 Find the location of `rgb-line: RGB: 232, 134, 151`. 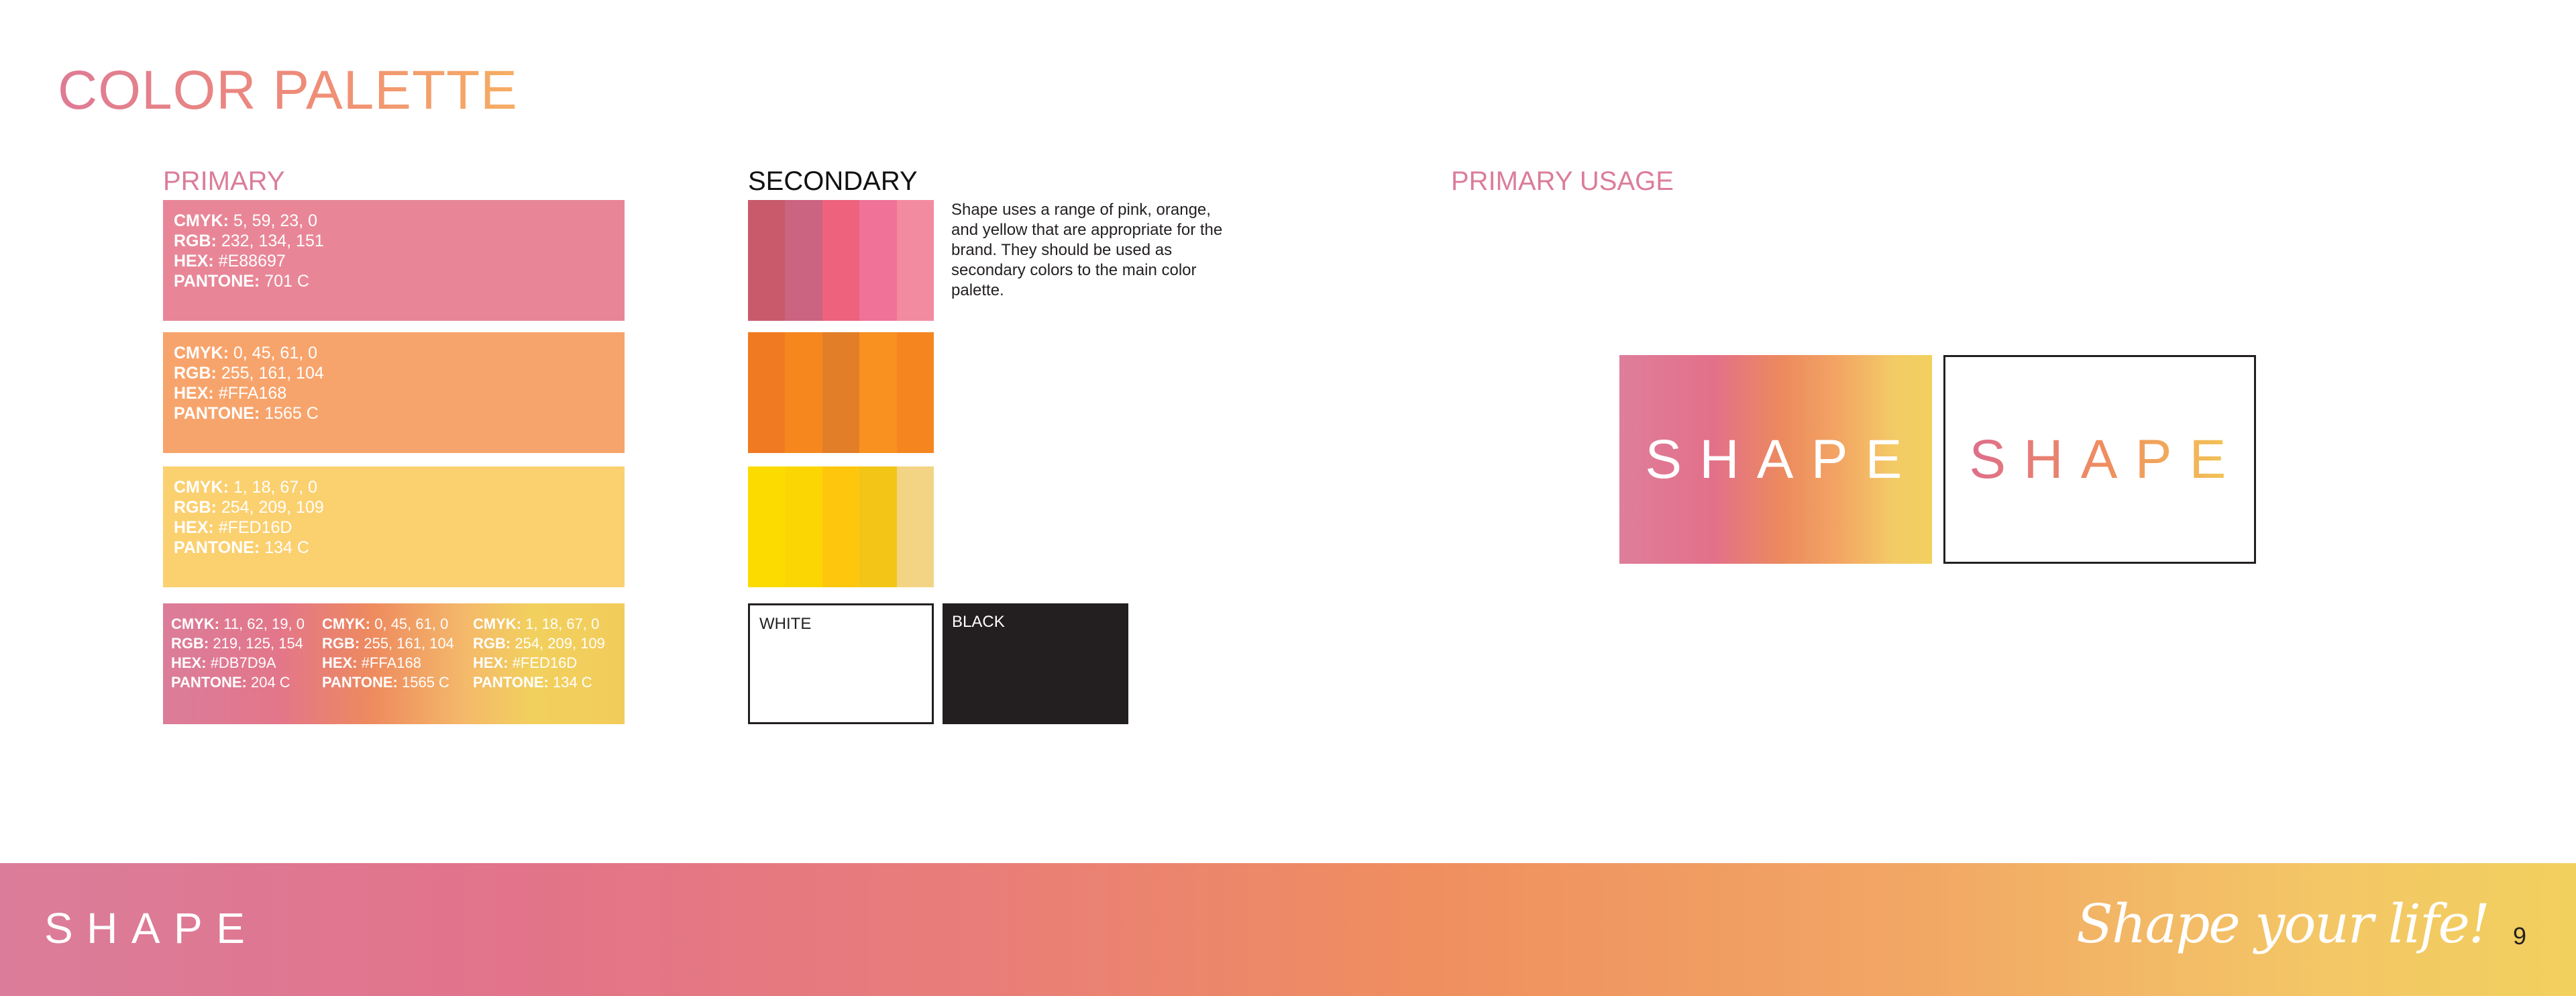

rgb-line: RGB: 232, 134, 151 is located at coordinates (399, 241).